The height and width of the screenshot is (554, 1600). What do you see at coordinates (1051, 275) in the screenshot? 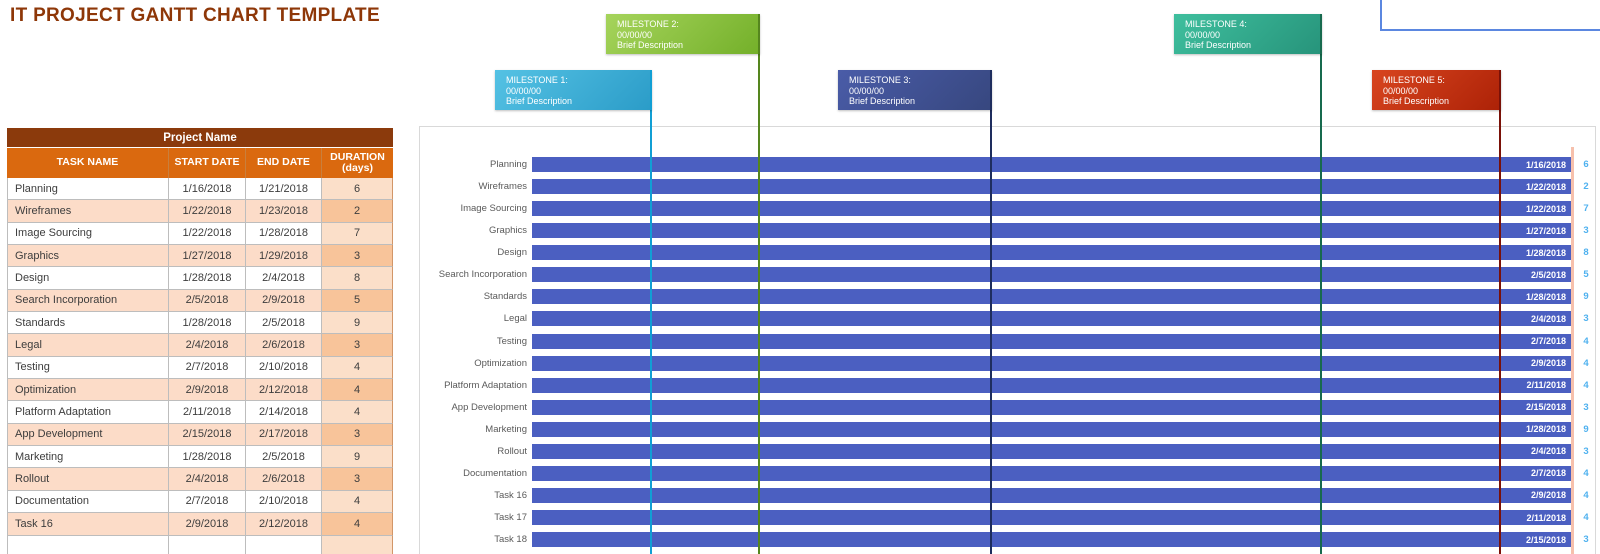
I see `gantt-bar: 2/5/2018` at bounding box center [1051, 275].